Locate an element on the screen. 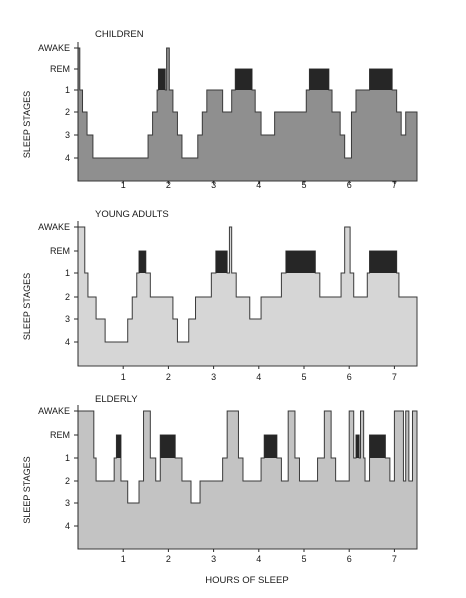  young-adults-title: YOUNG ADULTS is located at coordinates (132, 214).